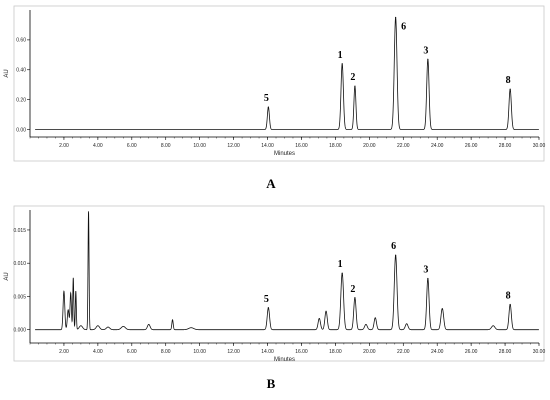 This screenshot has width=550, height=400. Describe the element at coordinates (271, 383) in the screenshot. I see `panel-label: B` at that location.